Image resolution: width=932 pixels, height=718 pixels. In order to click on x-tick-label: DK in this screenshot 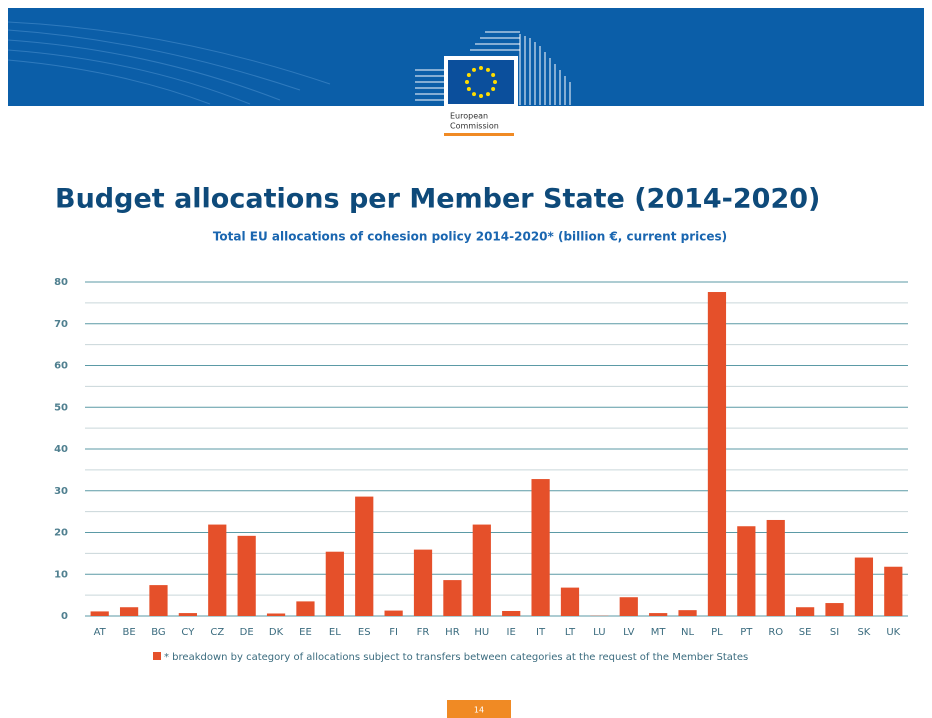, I will do `click(276, 632)`.